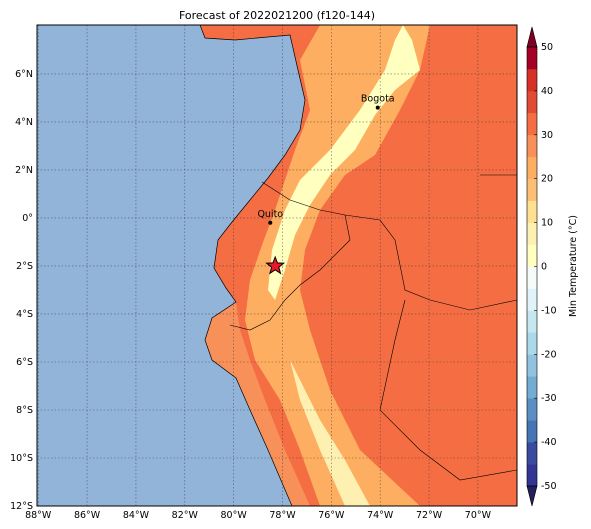 This screenshot has width=591, height=529. I want to click on city-label: Quito, so click(270, 214).